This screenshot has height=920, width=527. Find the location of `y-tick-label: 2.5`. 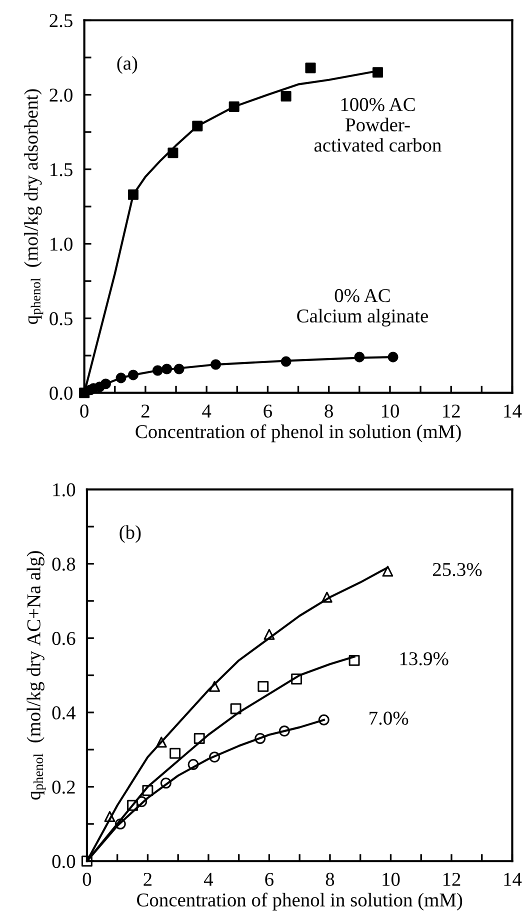

y-tick-label: 2.5 is located at coordinates (61, 21).